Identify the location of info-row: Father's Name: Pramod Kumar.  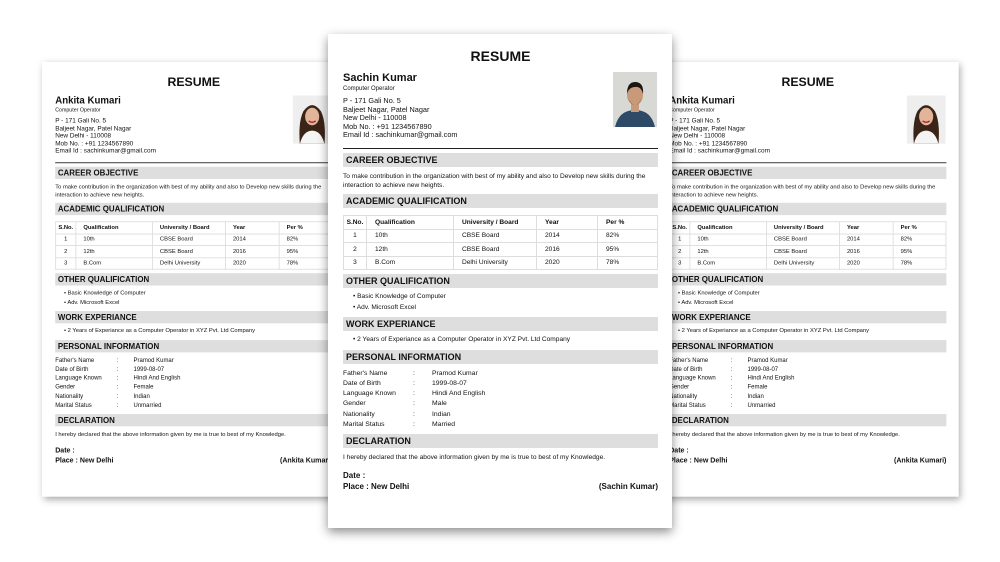
(193, 360).